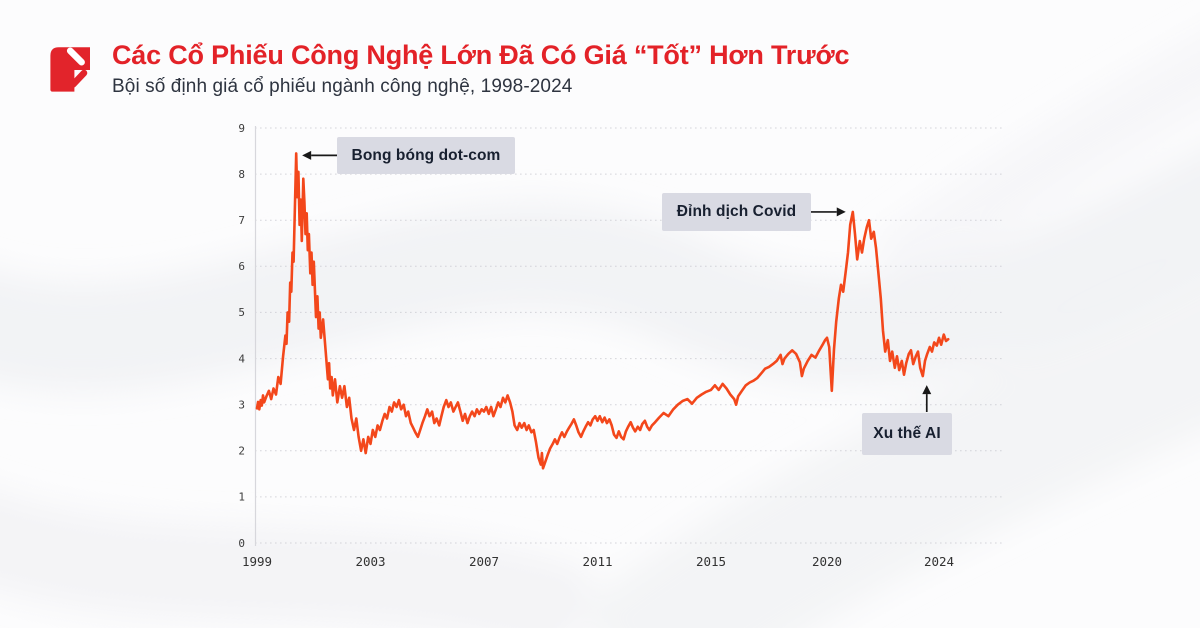  I want to click on y-tick-label: 0, so click(241, 543).